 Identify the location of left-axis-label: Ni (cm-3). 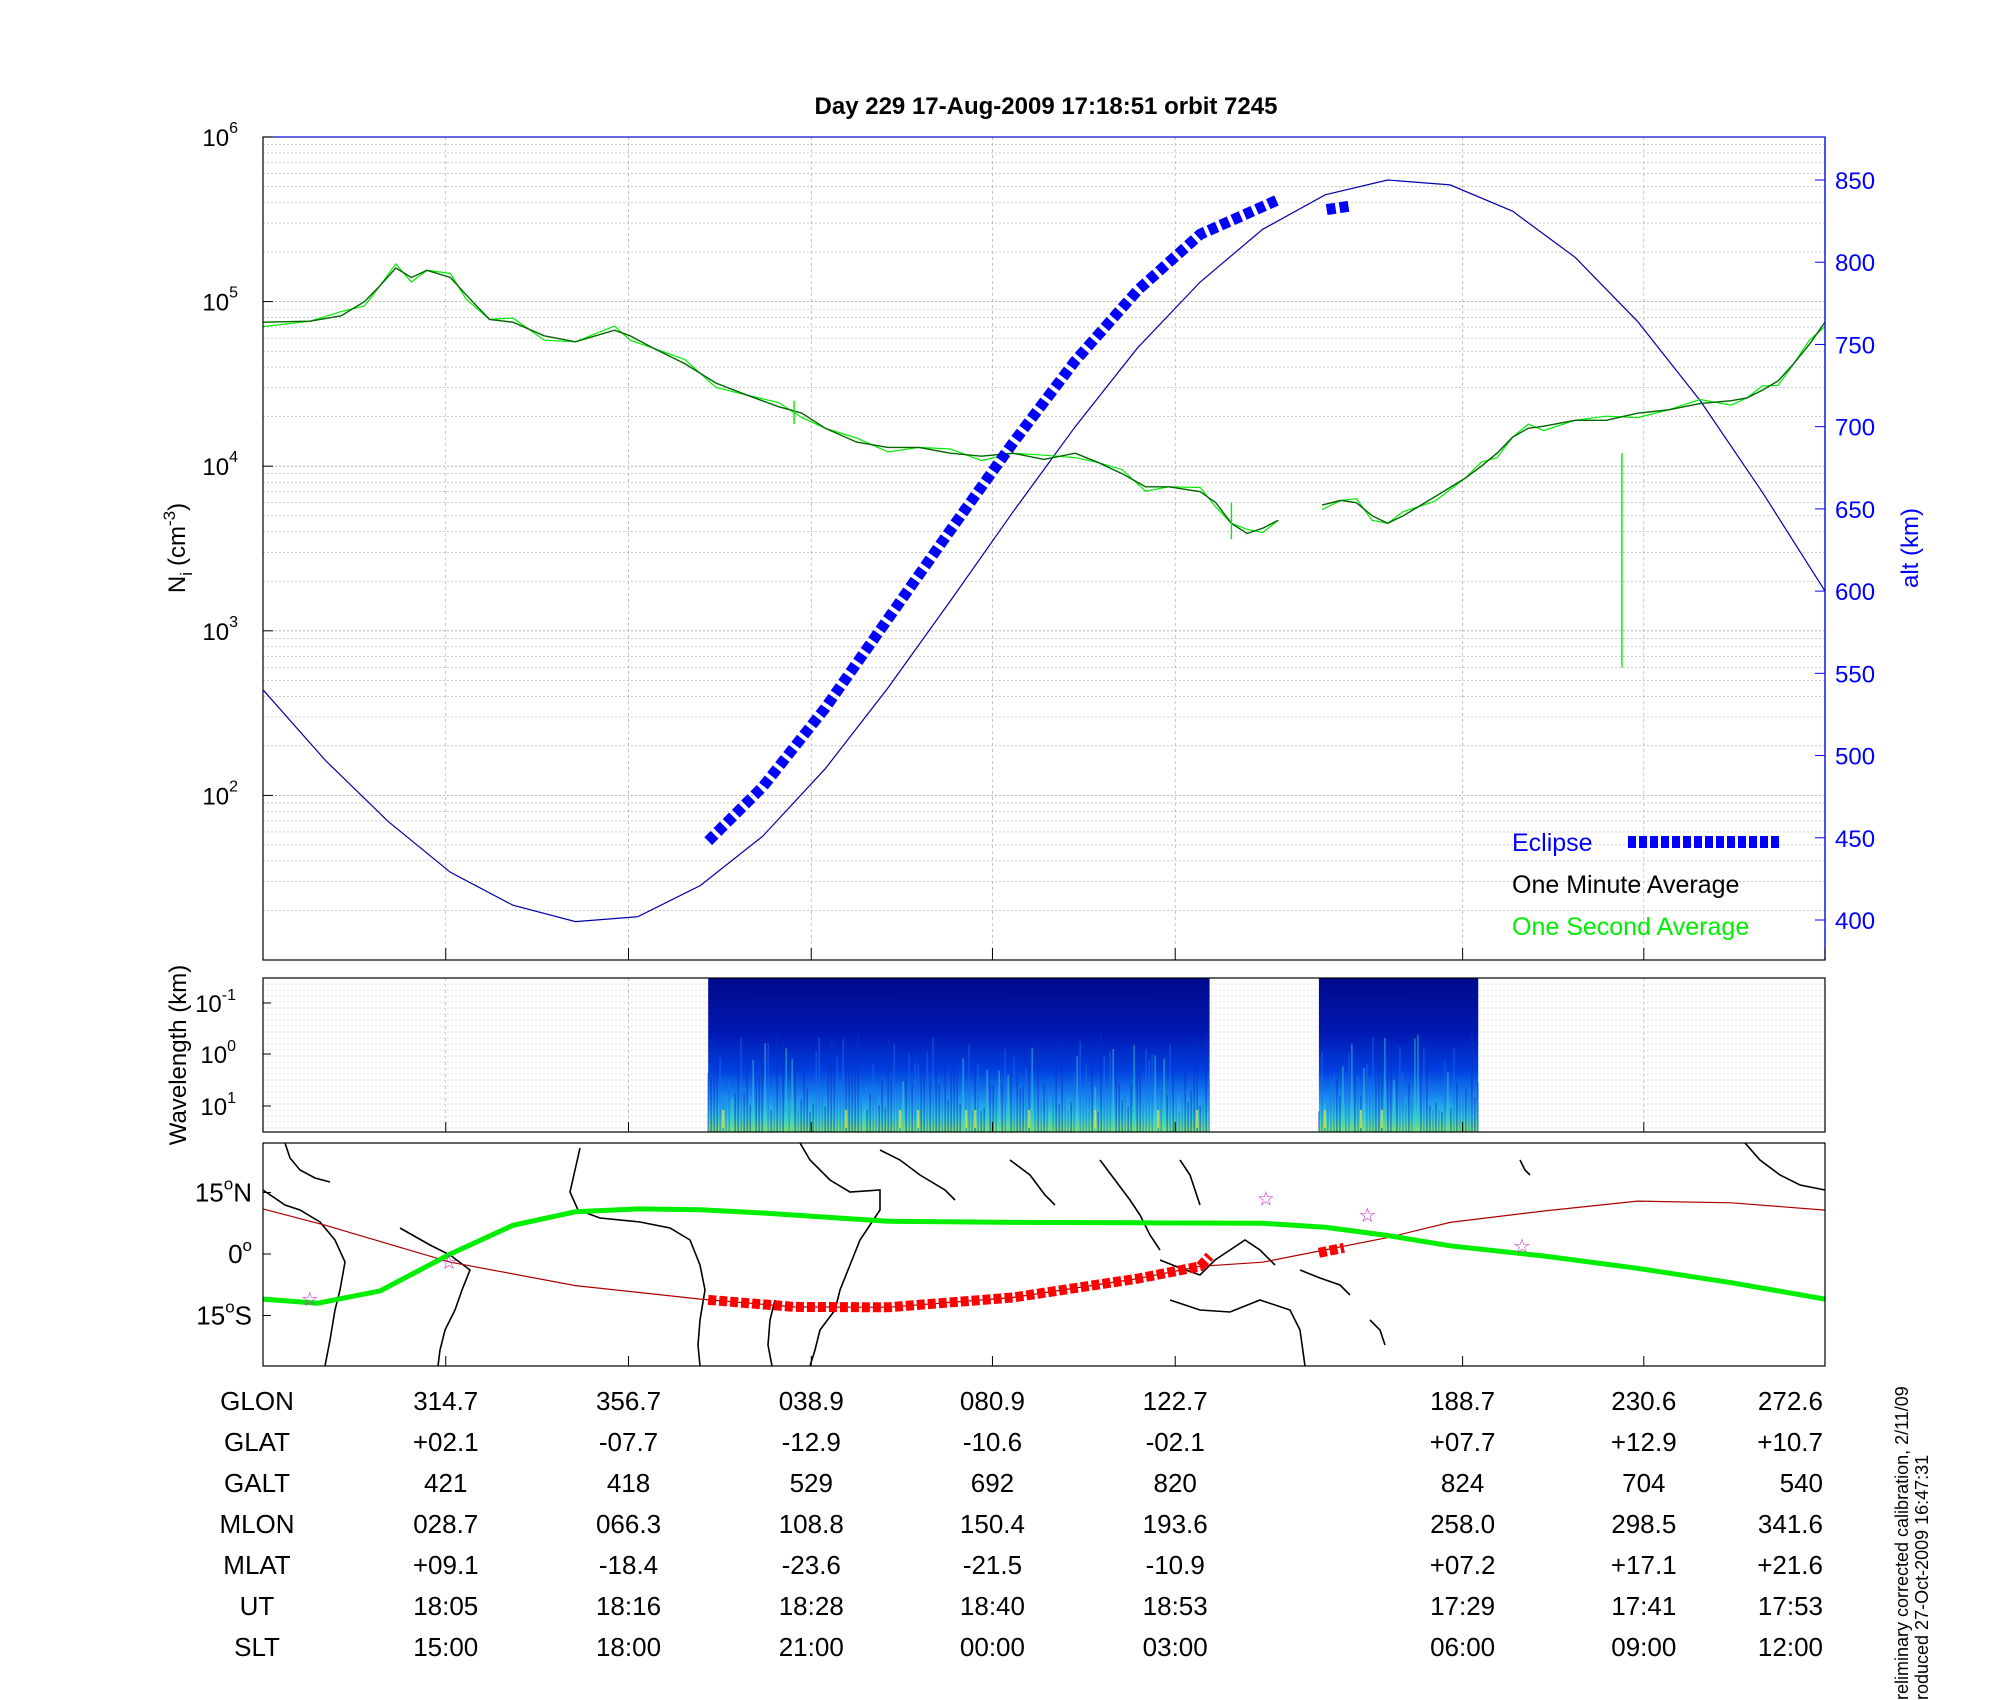
(178, 548).